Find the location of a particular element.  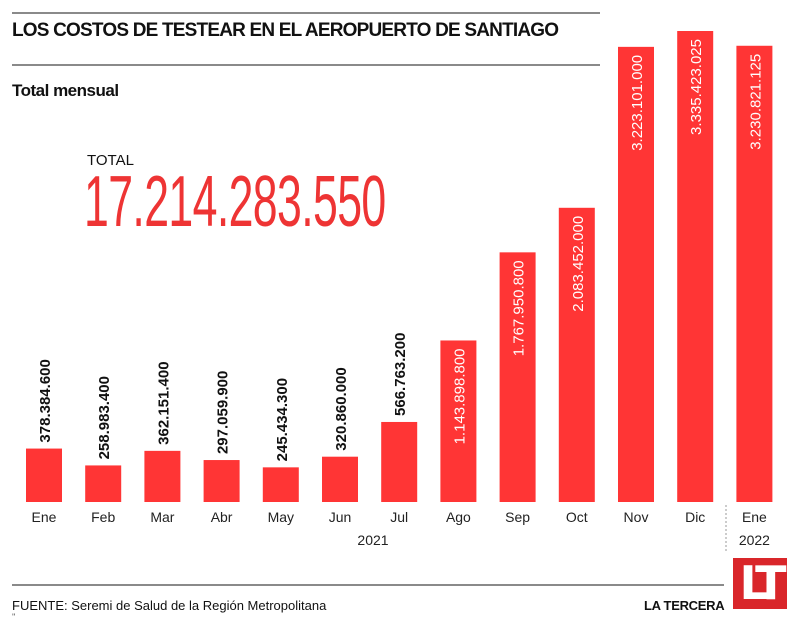

data-label-0: 378.384.600 is located at coordinates (45, 400).